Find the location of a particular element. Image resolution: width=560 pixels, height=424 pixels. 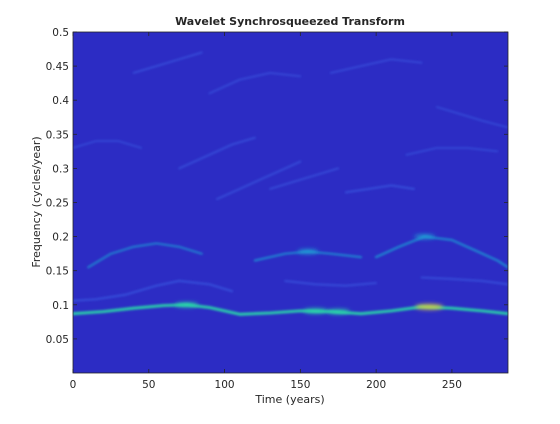

x-tick-label: 0 is located at coordinates (73, 385).